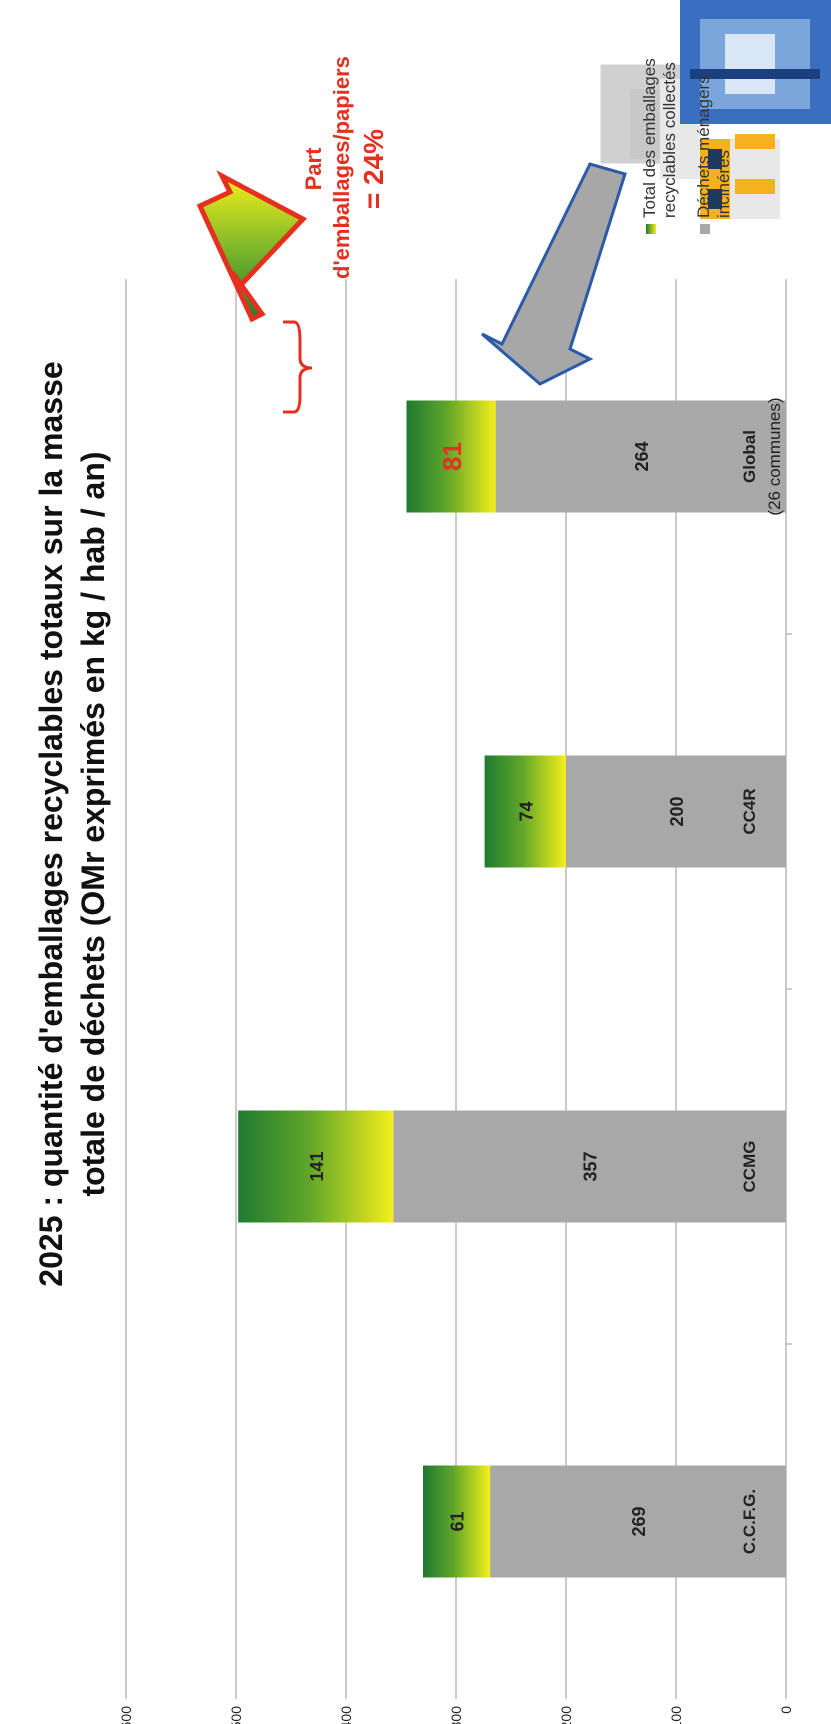 Image resolution: width=831 pixels, height=1724 pixels. Describe the element at coordinates (676, 1715) in the screenshot. I see `y-tick-label: 100` at that location.